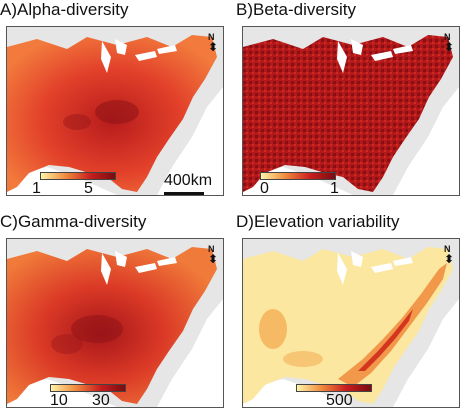 Image resolution: width=474 pixels, height=417 pixels. Describe the element at coordinates (59, 400) in the screenshot. I see `legend-min: 10` at that location.